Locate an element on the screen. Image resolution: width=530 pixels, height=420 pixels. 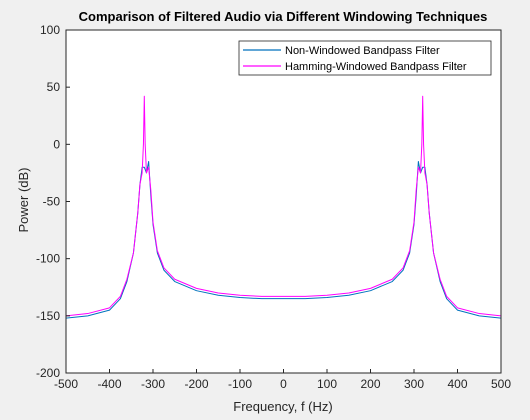
x-tick-label: 500 is located at coordinates (501, 384).